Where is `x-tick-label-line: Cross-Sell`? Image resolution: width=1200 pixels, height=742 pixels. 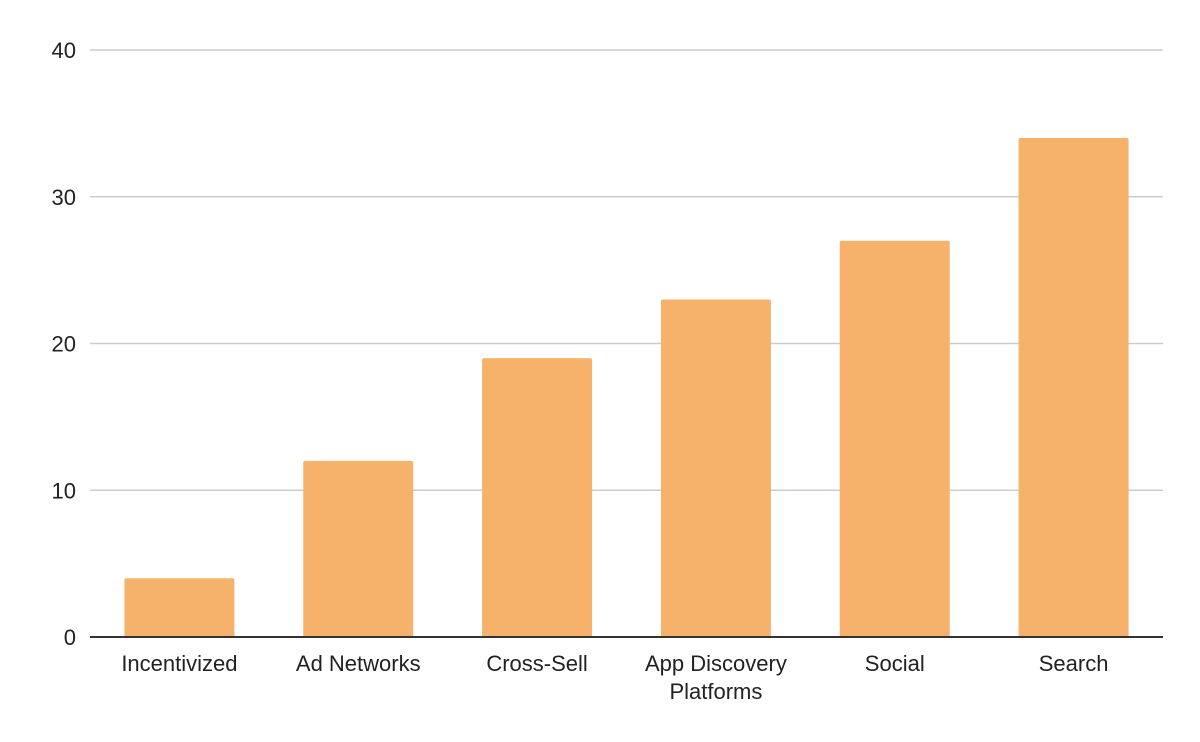 x-tick-label-line: Cross-Sell is located at coordinates (536, 663).